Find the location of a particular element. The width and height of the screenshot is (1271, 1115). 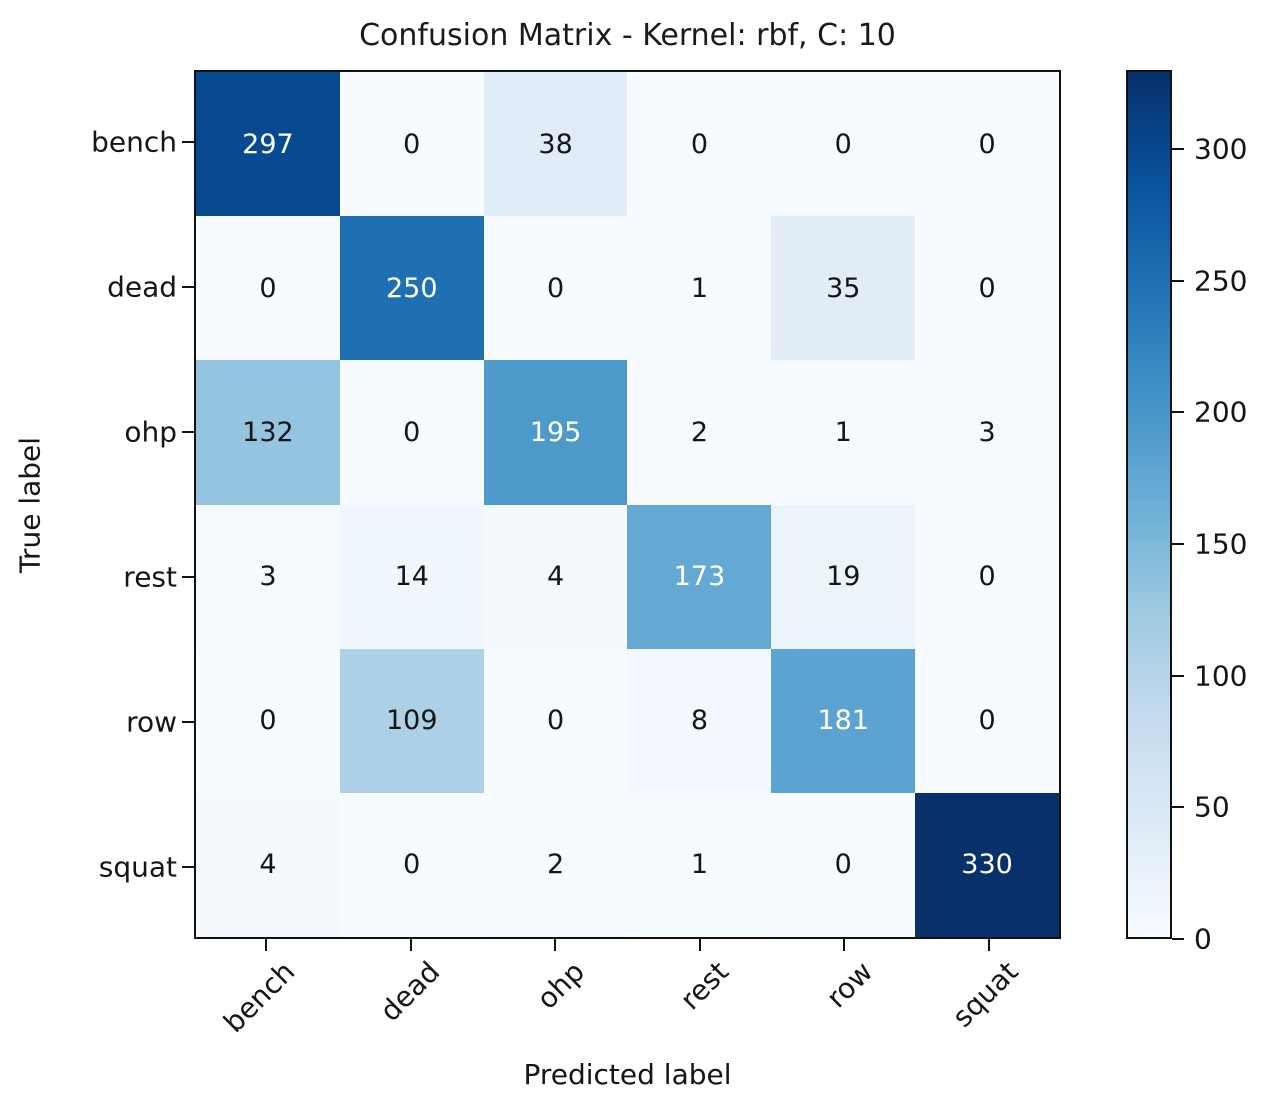

colorbar-tick-label: 100 is located at coordinates (1221, 676).